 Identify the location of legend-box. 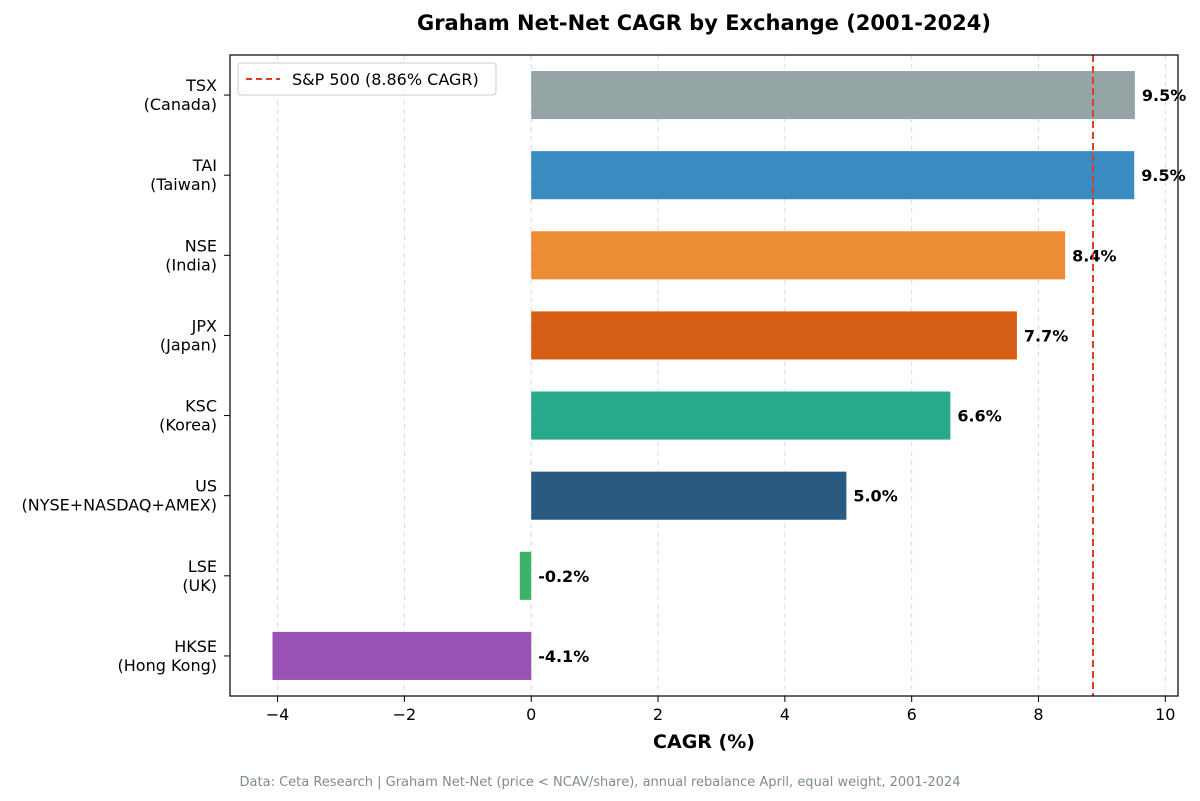
(367, 79).